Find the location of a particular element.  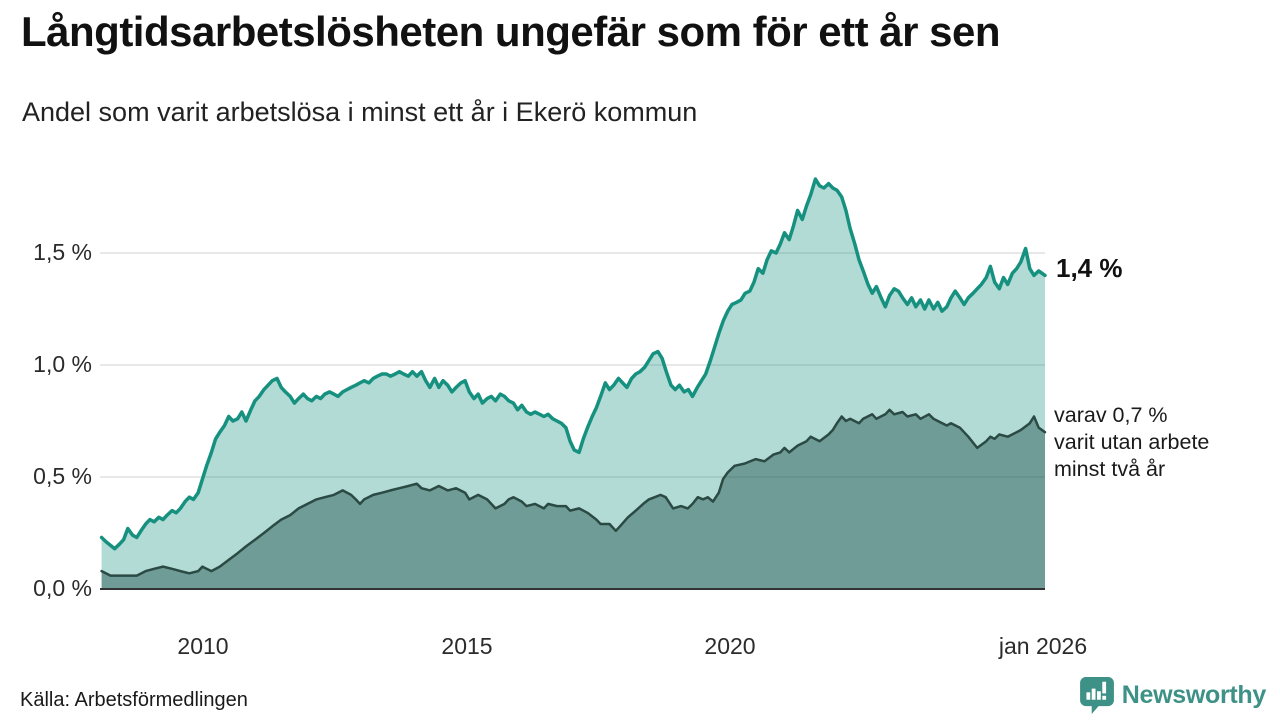

newsworthy-bubble-chart-icon is located at coordinates (1096, 695).